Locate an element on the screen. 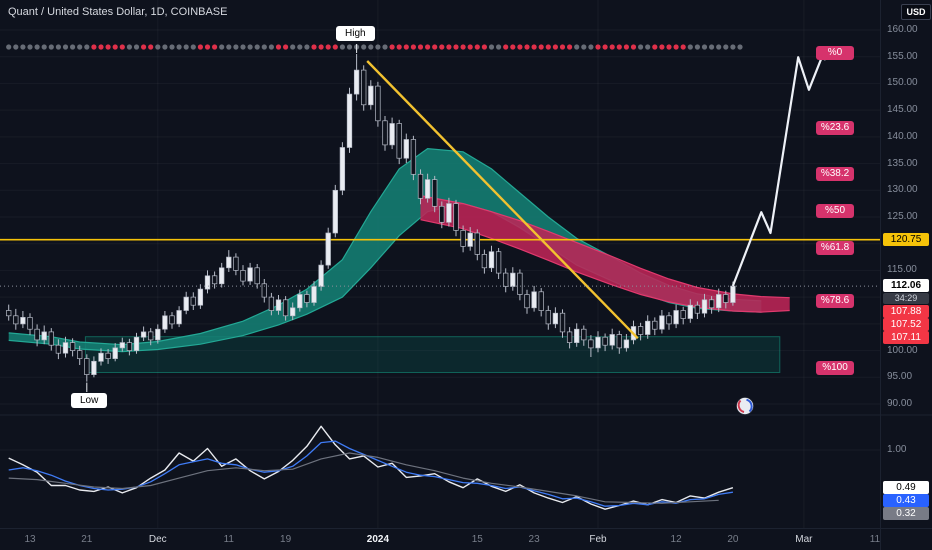  fib-level-label: %0 is located at coordinates (835, 53).